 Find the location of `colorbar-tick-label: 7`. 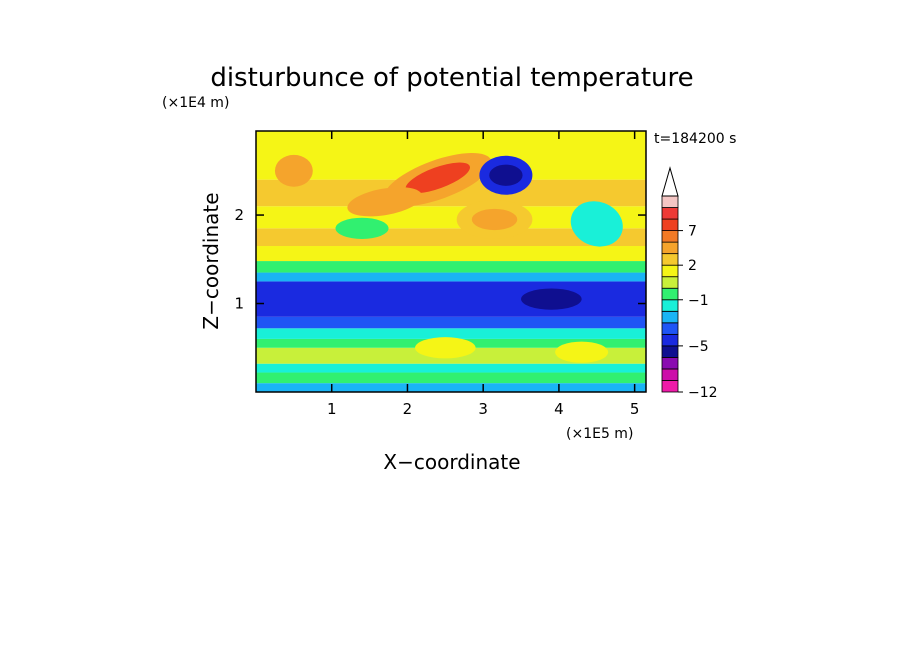

colorbar-tick-label: 7 is located at coordinates (692, 232).